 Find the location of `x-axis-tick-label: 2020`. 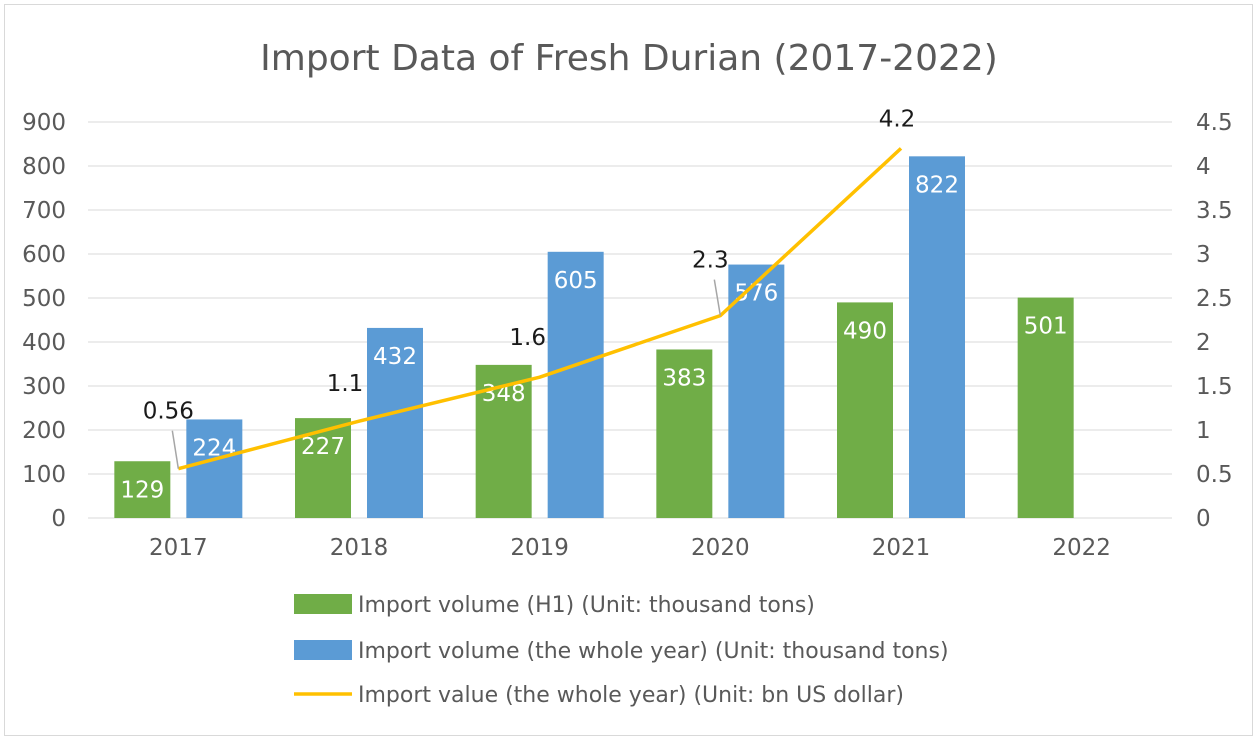

x-axis-tick-label: 2020 is located at coordinates (720, 548).